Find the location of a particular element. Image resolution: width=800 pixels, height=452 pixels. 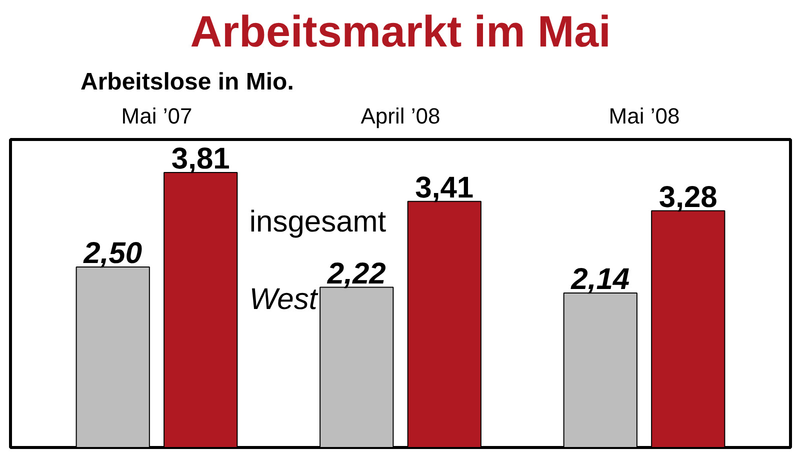

data-label: 2,22 is located at coordinates (356, 273).